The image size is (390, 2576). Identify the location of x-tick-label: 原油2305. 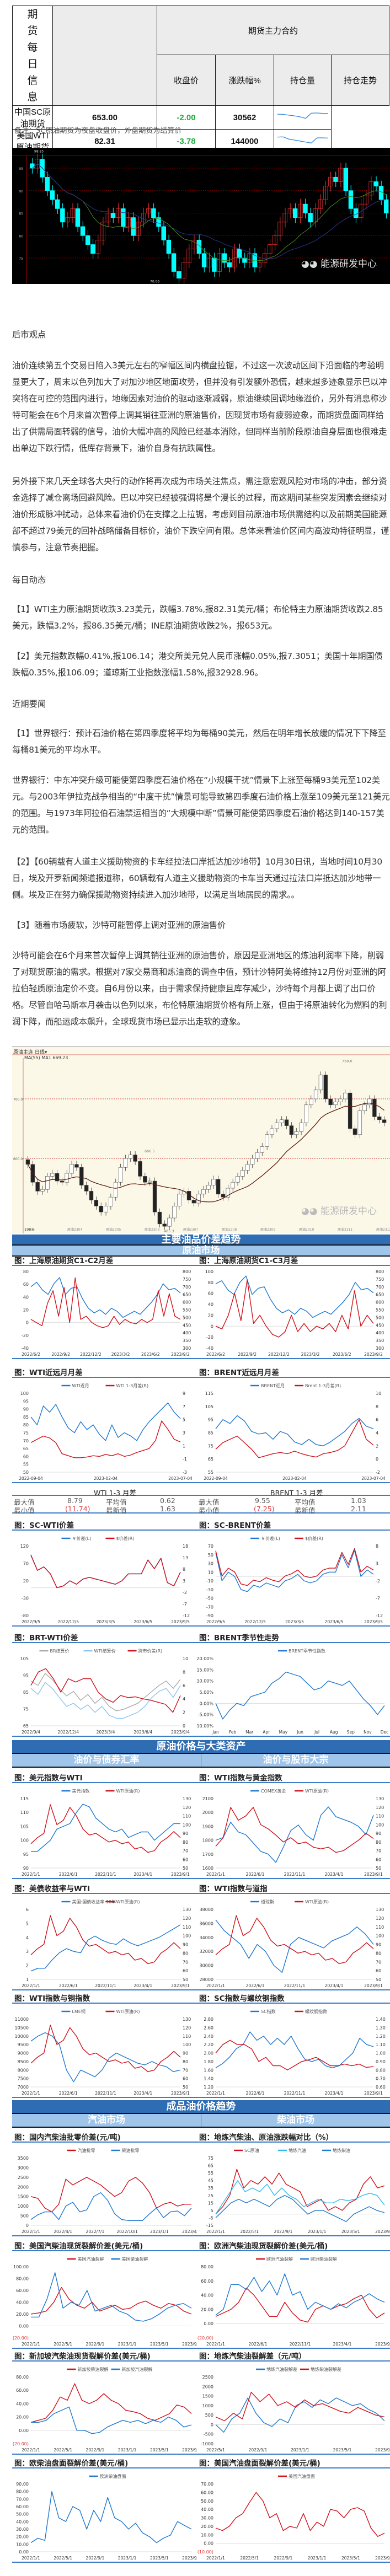
(113, 1229).